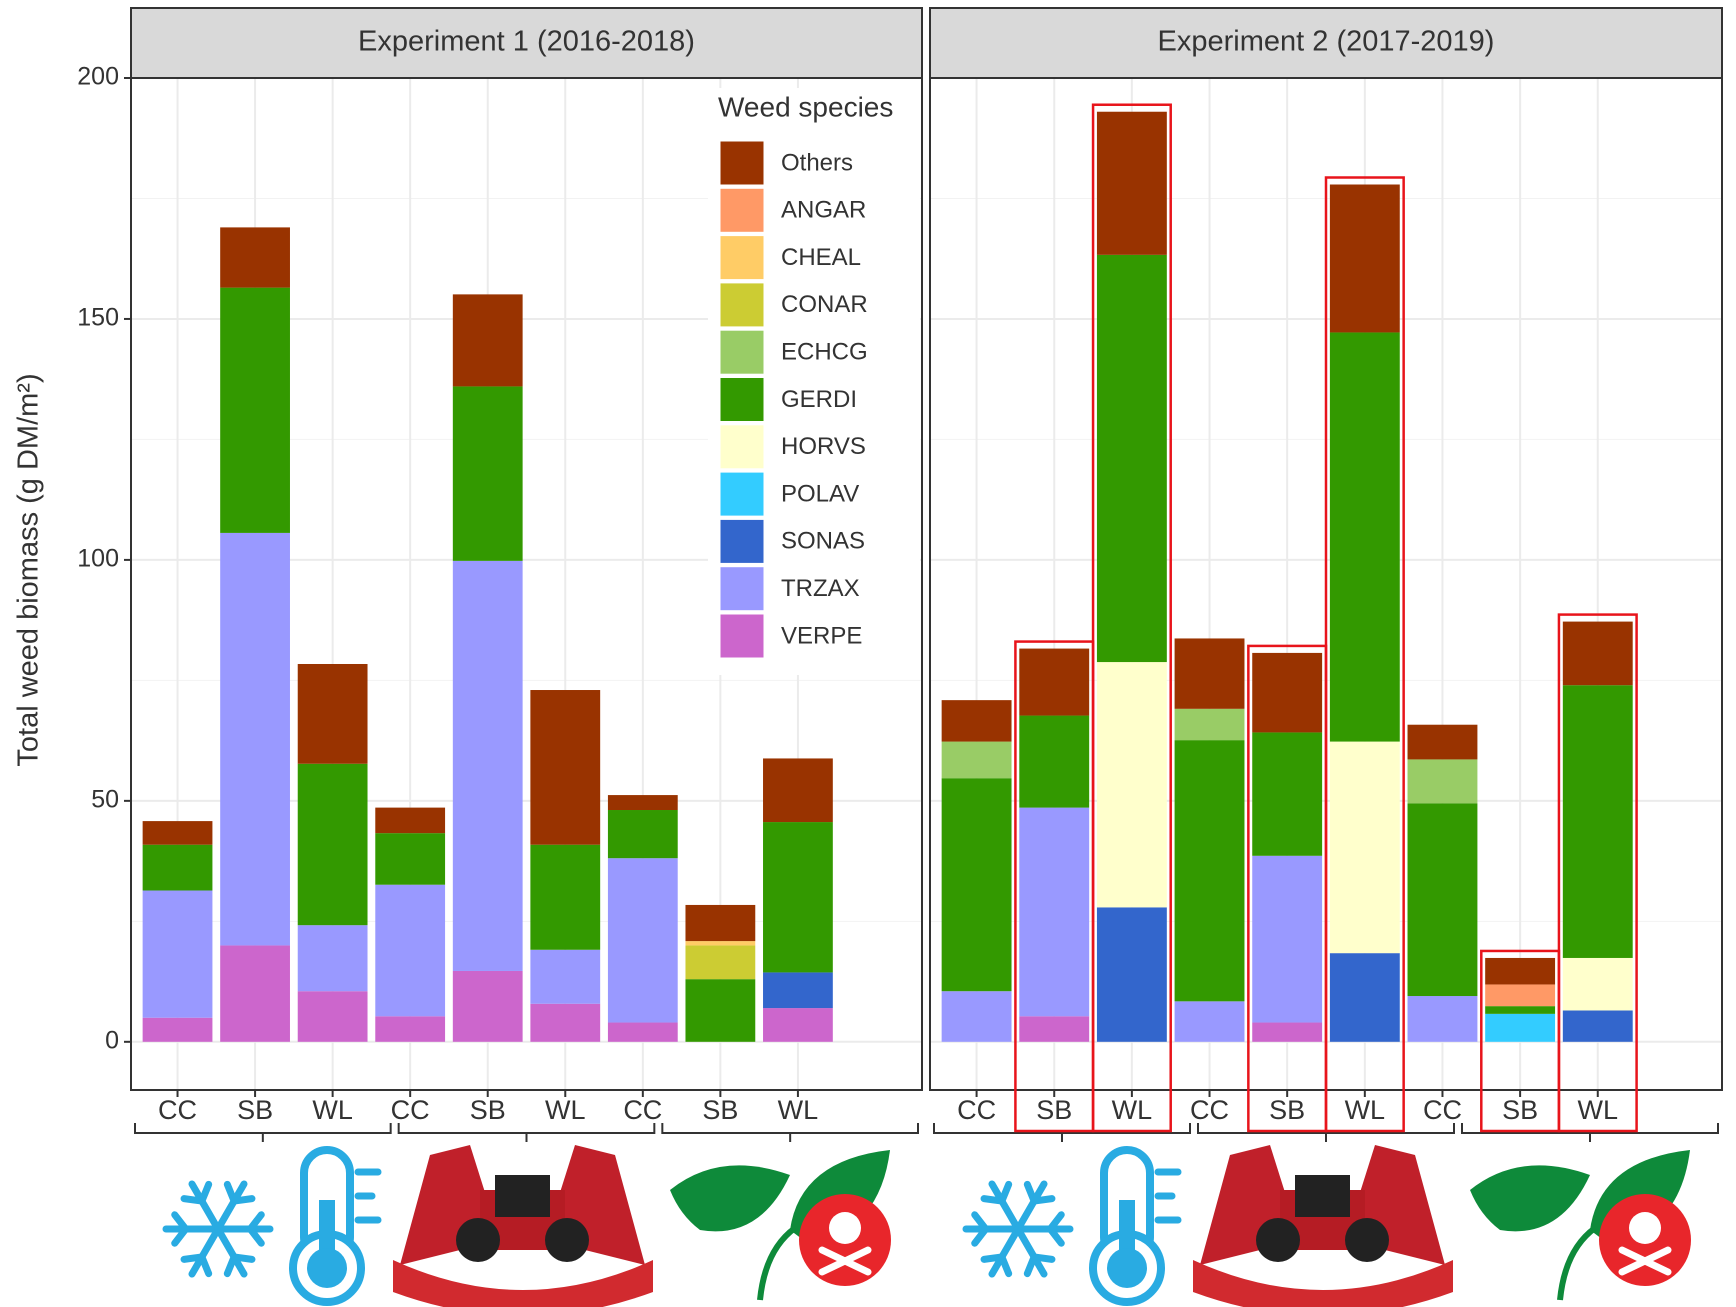 The width and height of the screenshot is (1736, 1307). I want to click on harrow-roller, so click(1323, 1283).